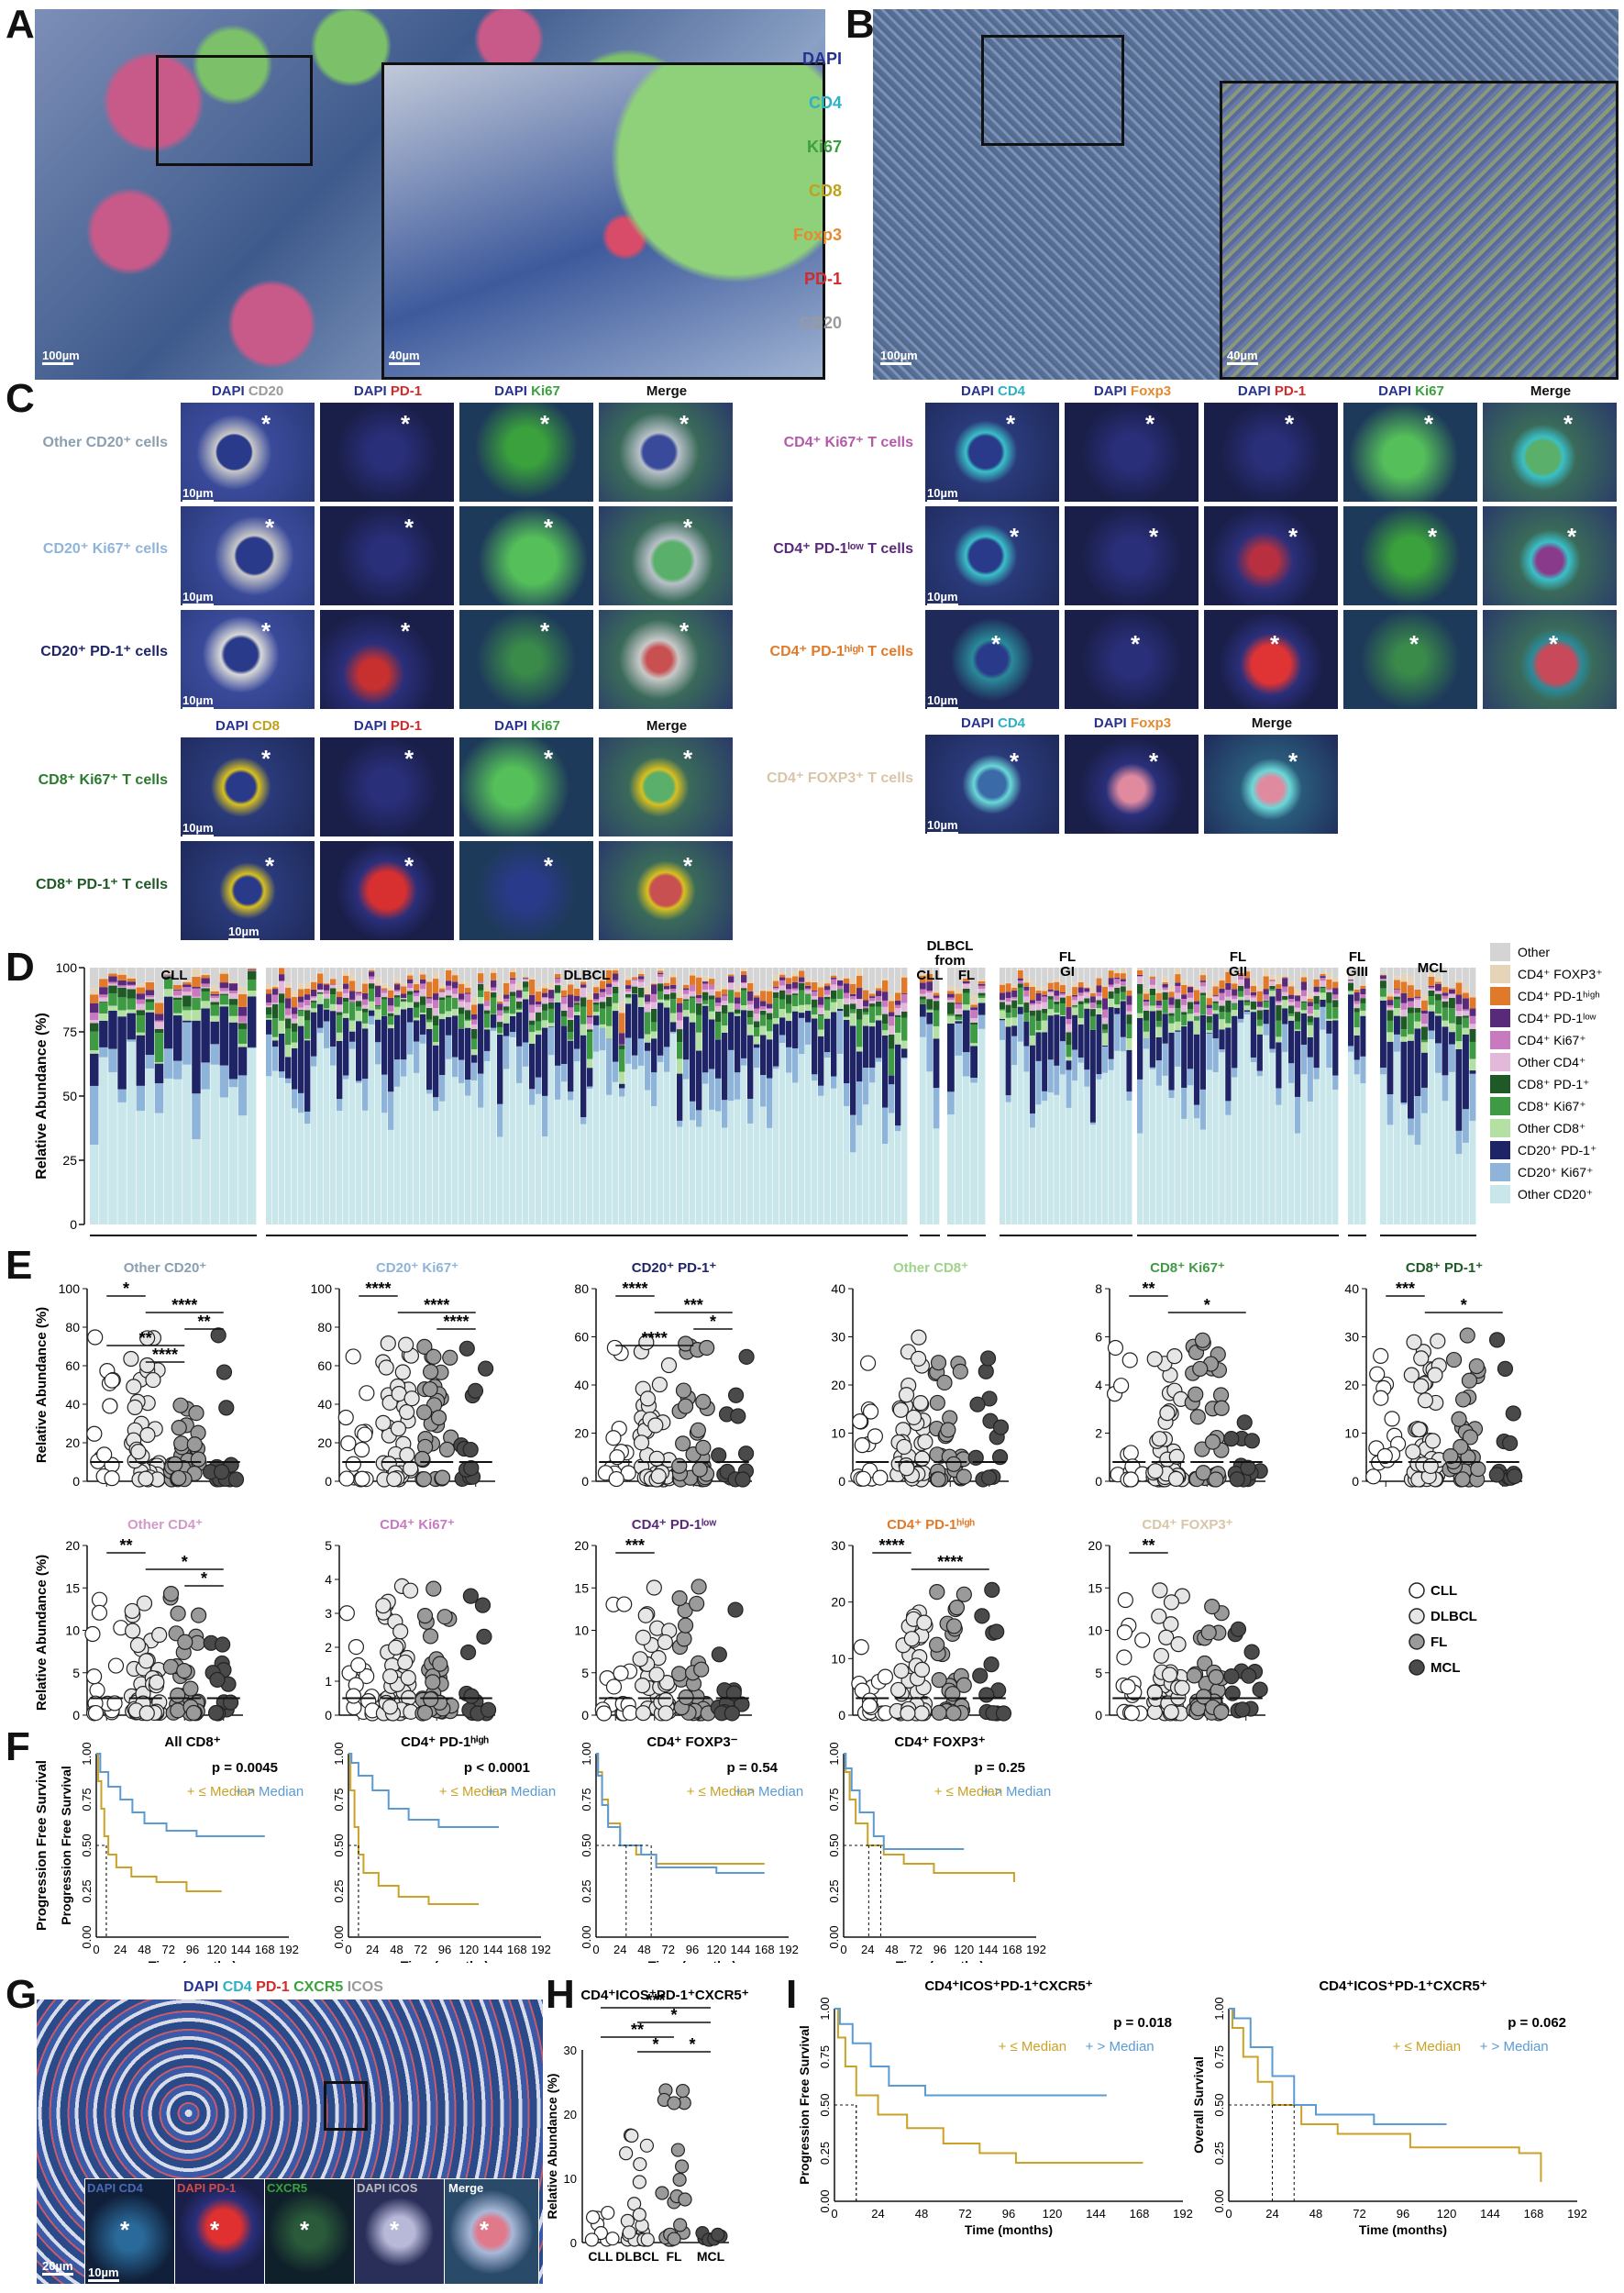 This screenshot has height=2293, width=1624. I want to click on g-ch-icos: ICOS, so click(365, 1987).